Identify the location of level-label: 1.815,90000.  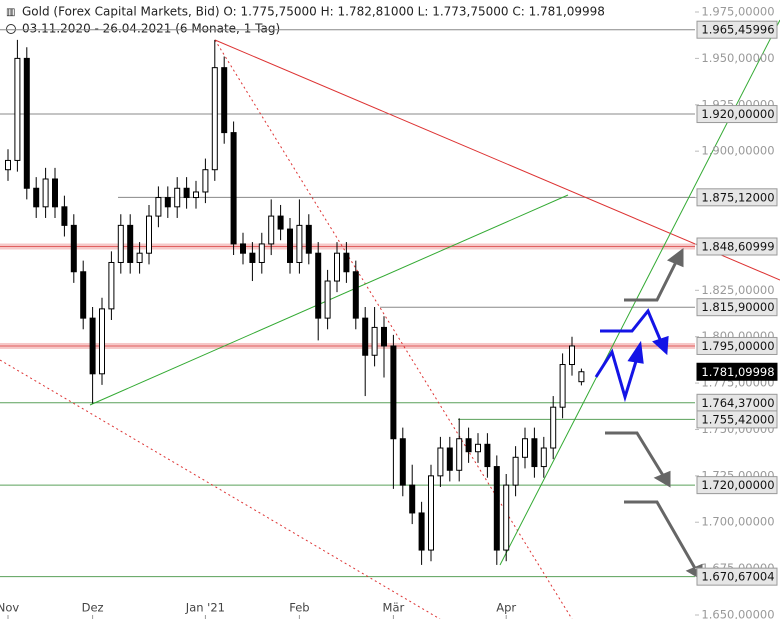
(737, 307).